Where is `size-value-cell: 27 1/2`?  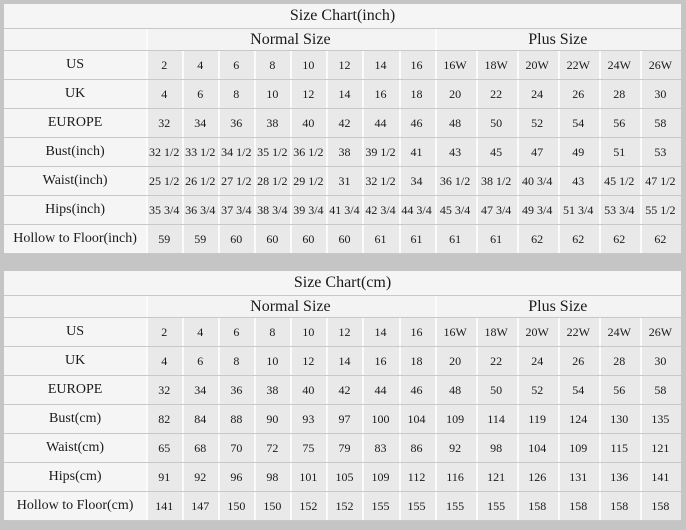
size-value-cell: 27 1/2 is located at coordinates (236, 181).